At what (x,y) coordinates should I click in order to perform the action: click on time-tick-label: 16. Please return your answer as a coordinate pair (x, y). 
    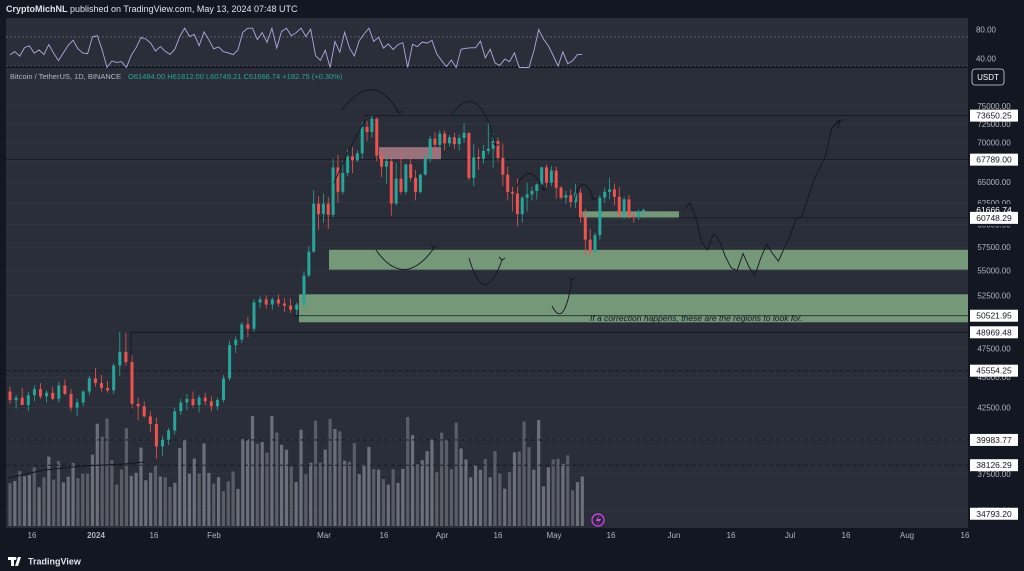
    Looking at the image, I should click on (731, 535).